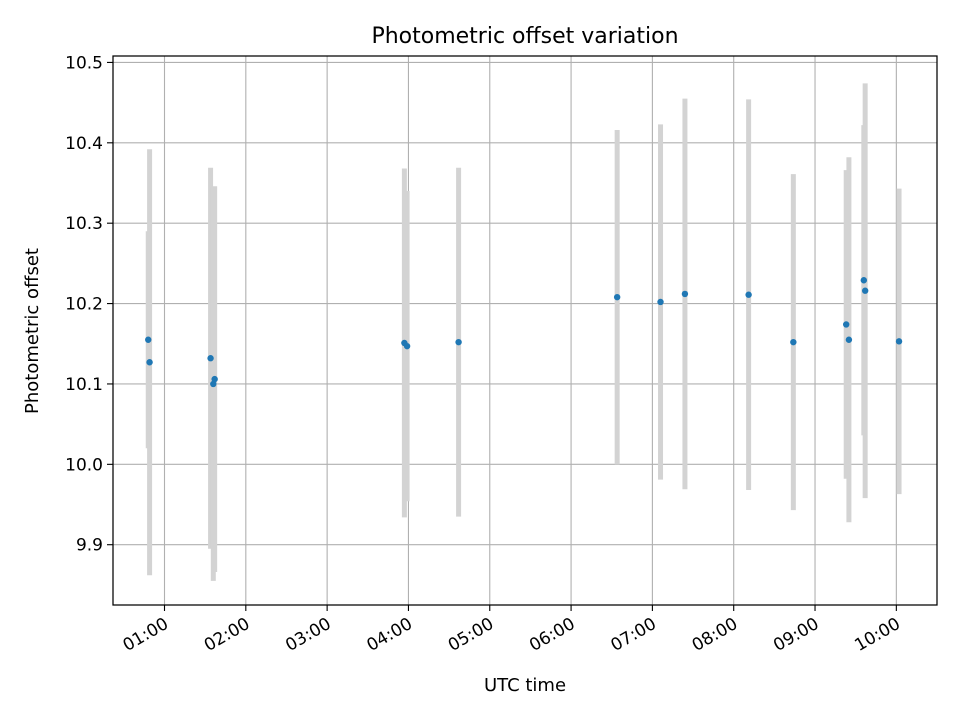  What do you see at coordinates (32, 331) in the screenshot?
I see `y-axis-label: Photometric offset` at bounding box center [32, 331].